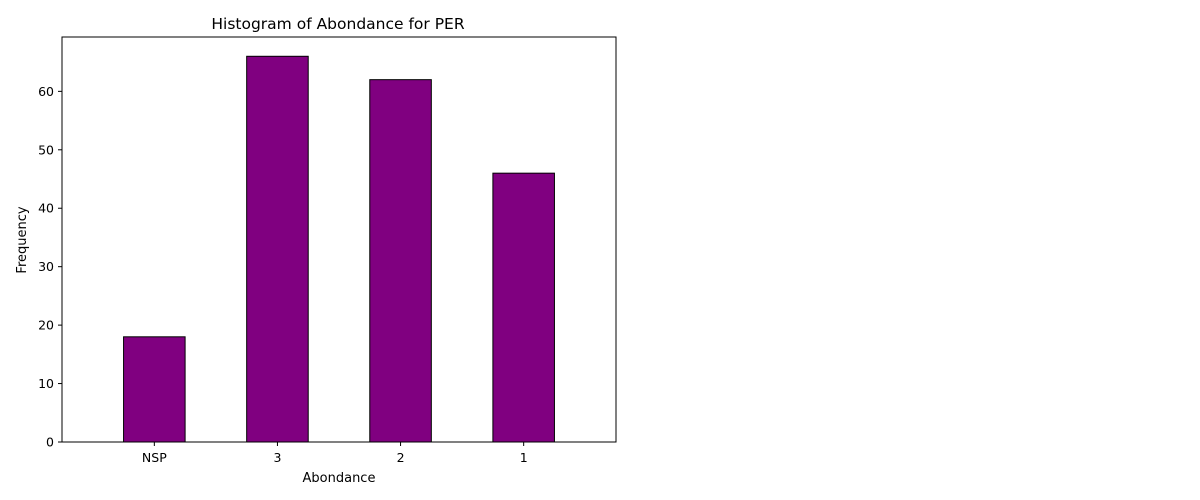  I want to click on y-tick-label: 60, so click(46, 91).